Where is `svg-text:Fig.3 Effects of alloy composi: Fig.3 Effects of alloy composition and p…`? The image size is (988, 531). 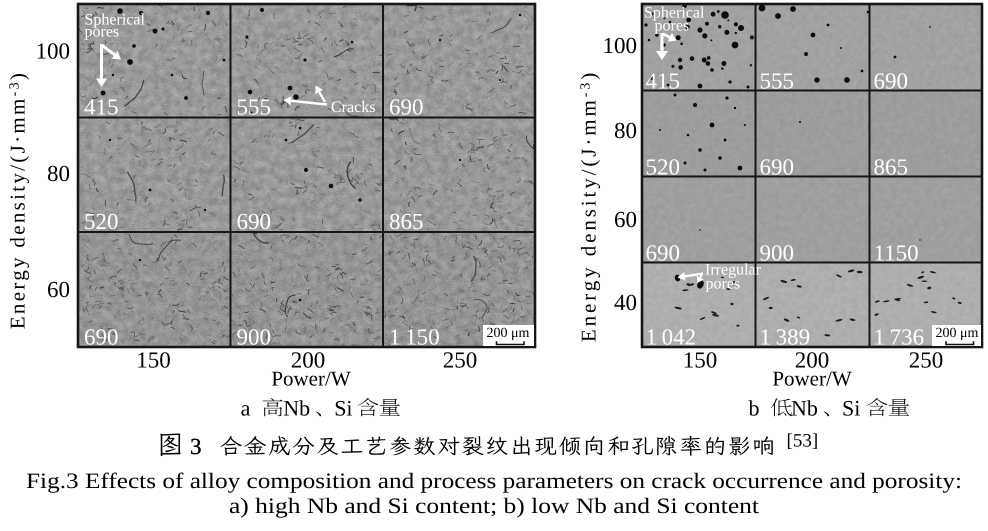
svg-text:Fig.3 Effects of alloy composi: Fig.3 Effects of alloy composition and p… is located at coordinates (494, 480).